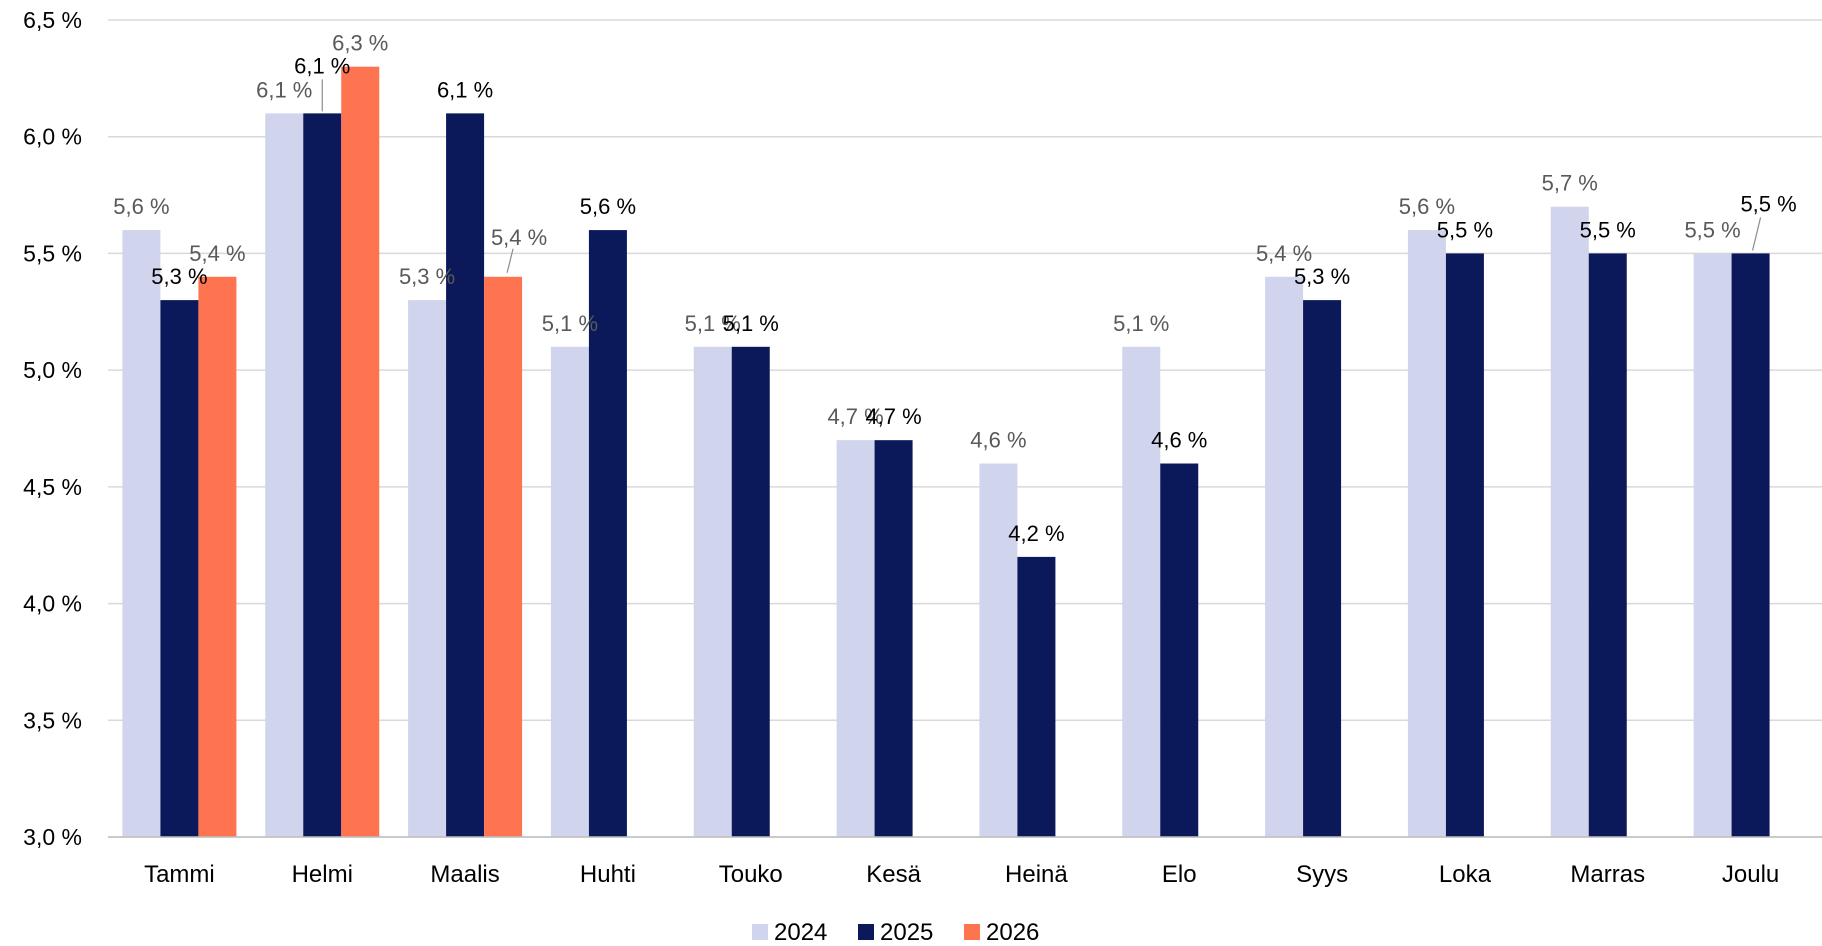  I want to click on data-label-2024-Touko: 5,1 %, so click(713, 323).